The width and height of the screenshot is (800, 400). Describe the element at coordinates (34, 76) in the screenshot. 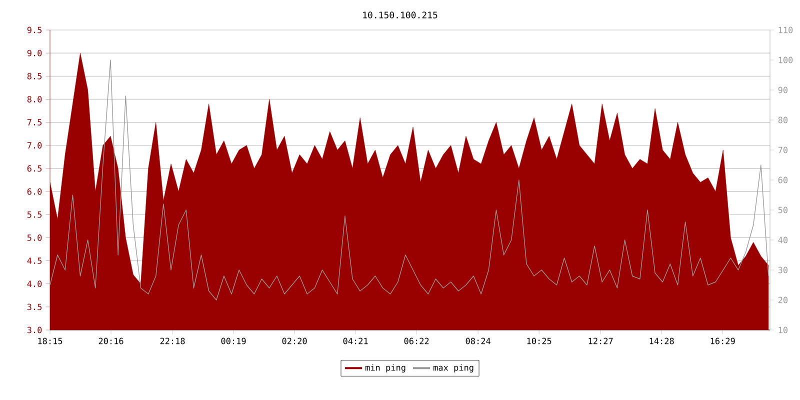

I see `y-tick-label: 8.5` at that location.